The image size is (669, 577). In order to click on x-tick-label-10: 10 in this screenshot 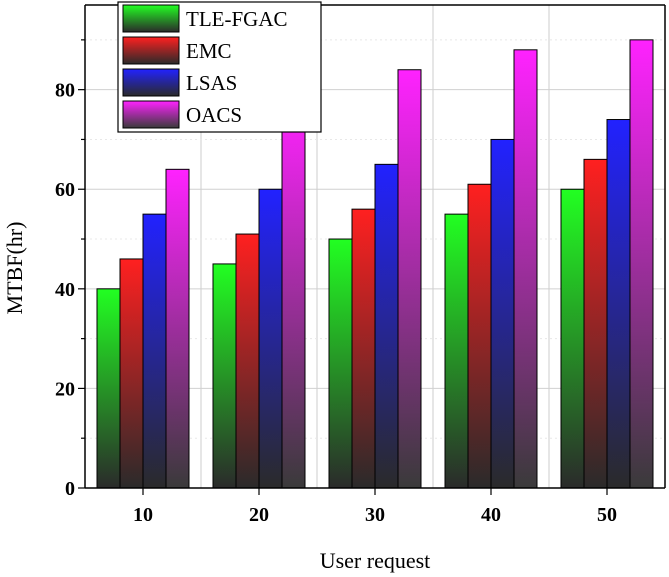, I will do `click(143, 515)`.